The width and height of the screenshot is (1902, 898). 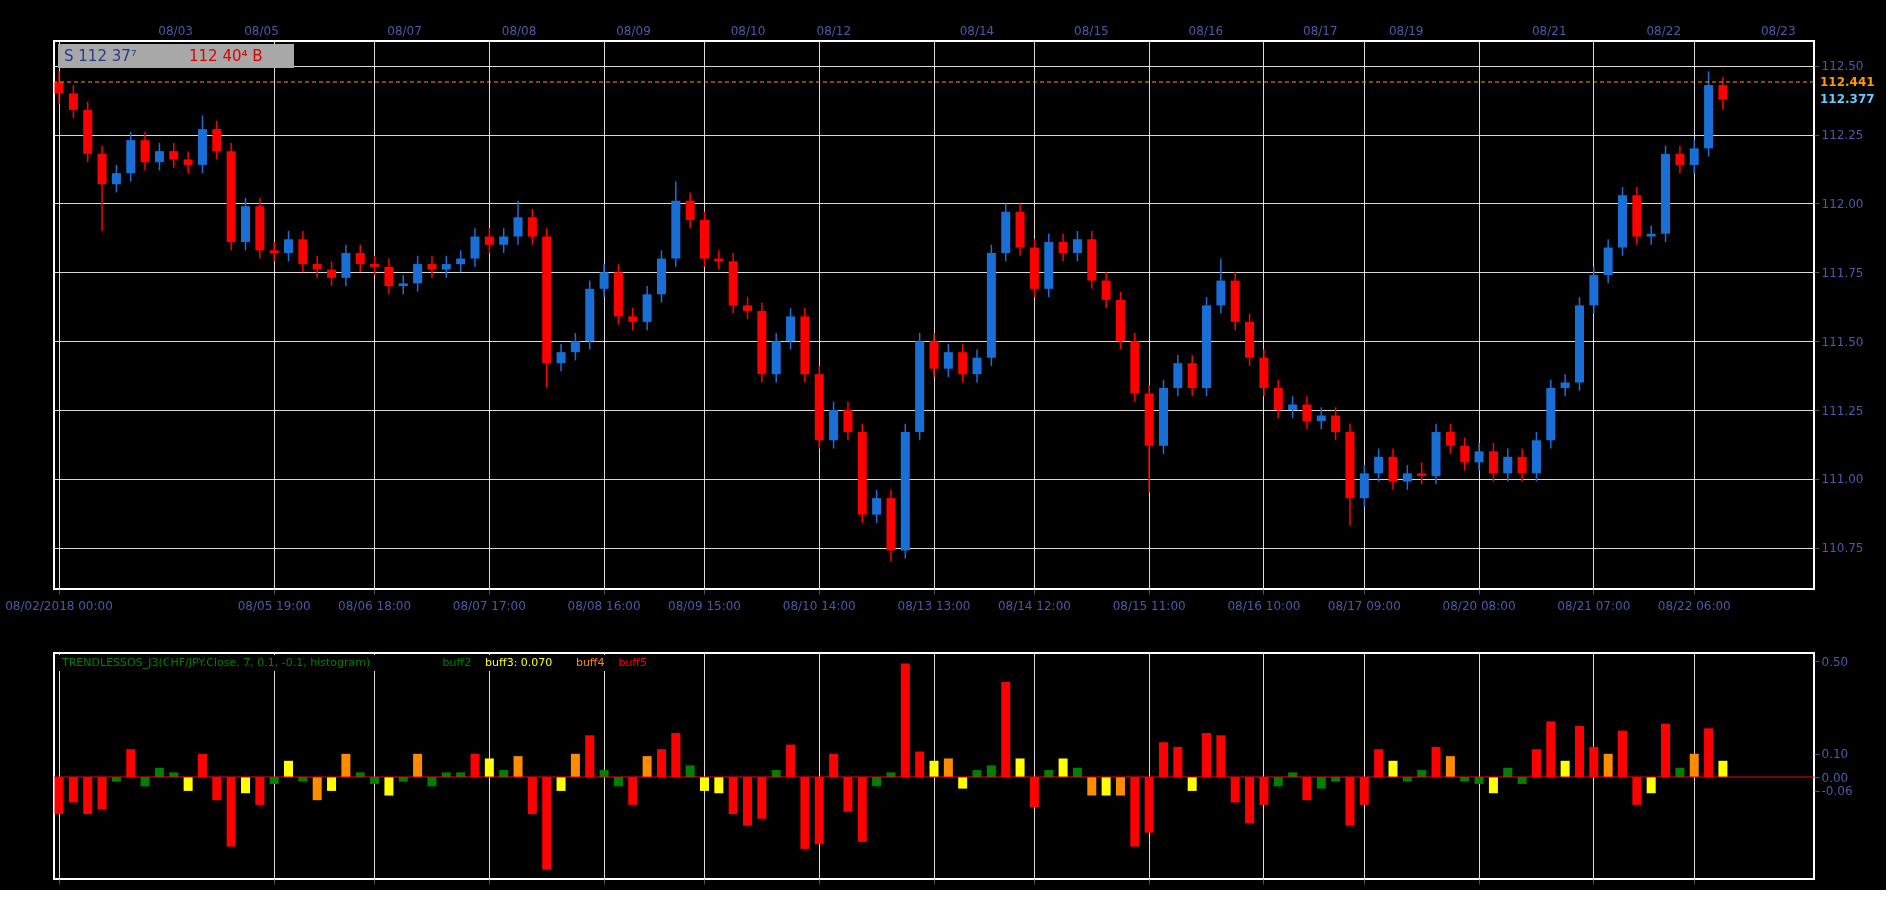 What do you see at coordinates (457, 662) in the screenshot?
I see `text: buff2` at bounding box center [457, 662].